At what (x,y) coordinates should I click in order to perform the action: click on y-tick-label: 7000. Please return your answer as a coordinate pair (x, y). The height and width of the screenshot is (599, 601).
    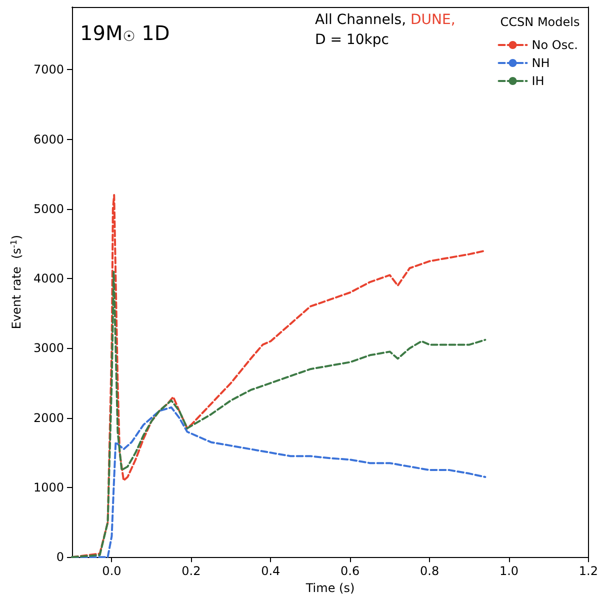
    Looking at the image, I should click on (48, 69).